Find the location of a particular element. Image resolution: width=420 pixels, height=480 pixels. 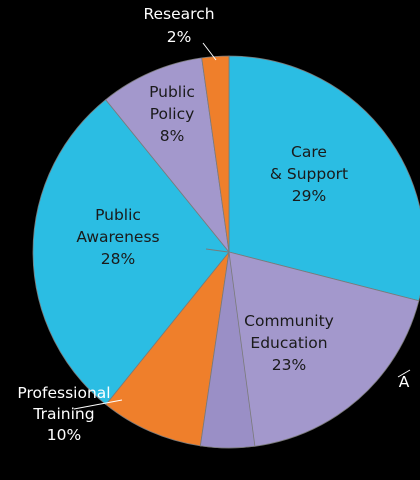

slice-label-community-education-line-1: Community is located at coordinates (289, 321).